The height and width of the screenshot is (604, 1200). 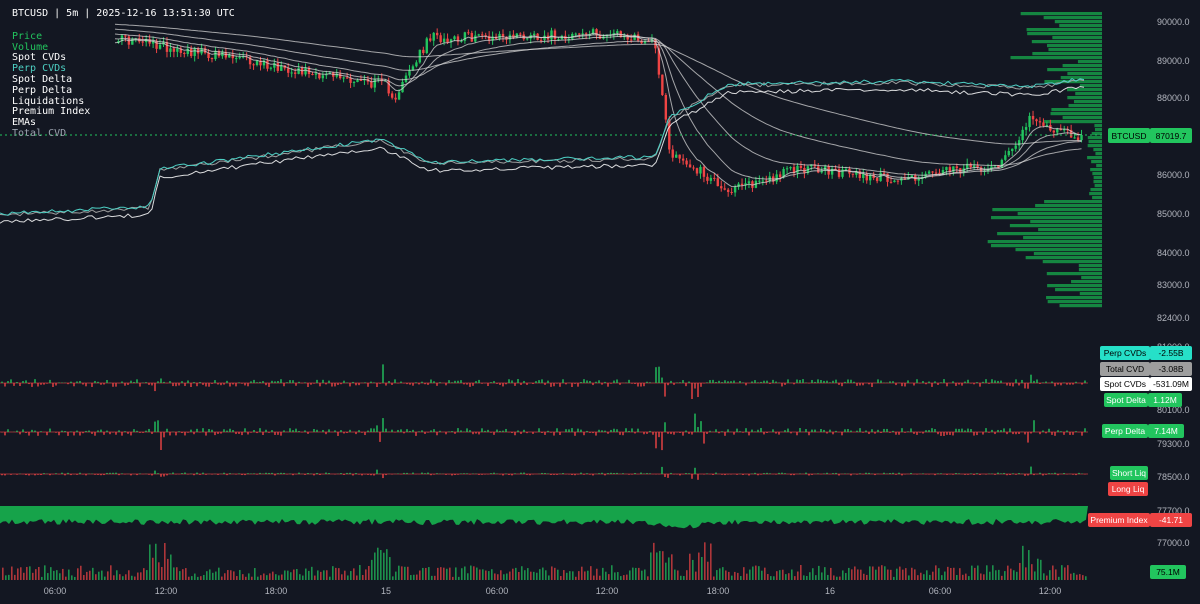 What do you see at coordinates (42, 79) in the screenshot?
I see `legend-item: Spot Delta` at bounding box center [42, 79].